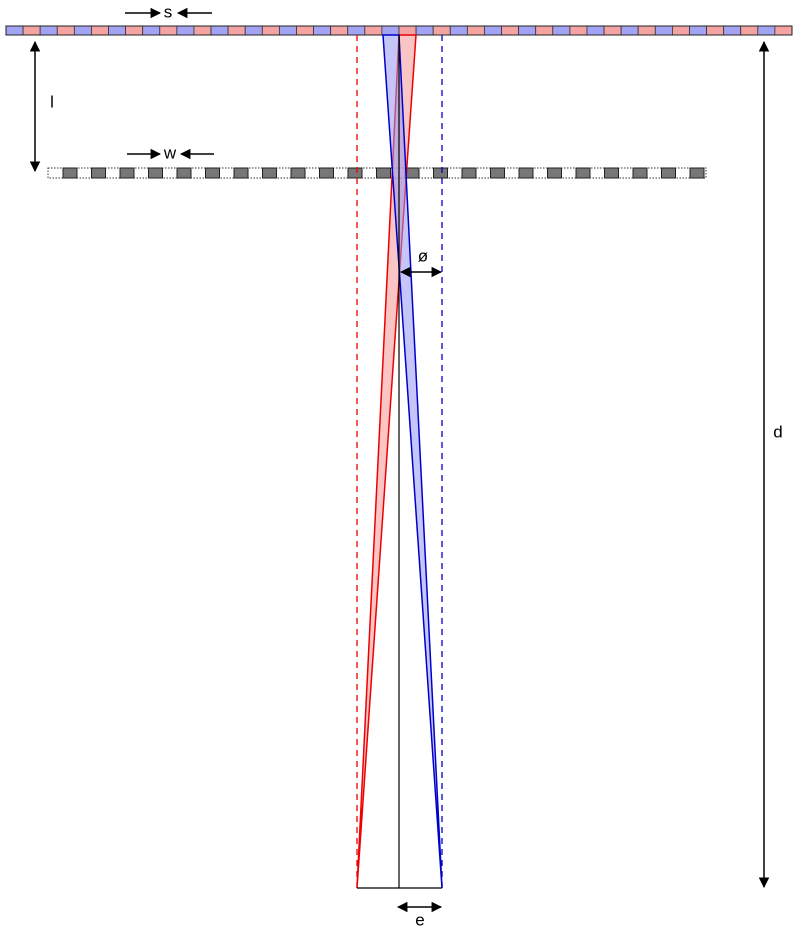 This screenshot has height=932, width=798. Describe the element at coordinates (386, 461) in the screenshot. I see `red-cone` at that location.